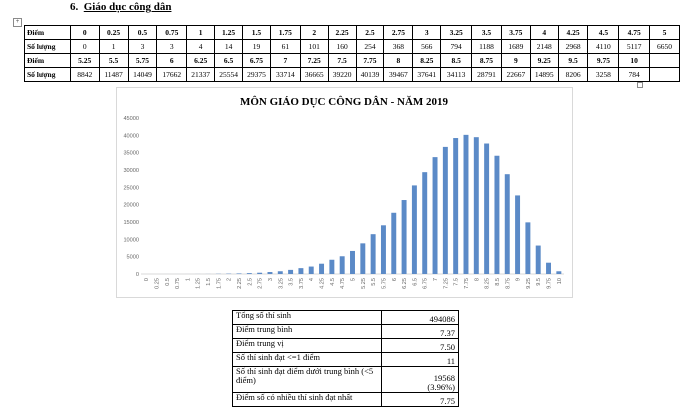 The image size is (680, 407). Describe the element at coordinates (344, 101) in the screenshot. I see `chart-title: MÔN GIÁO DỤC CÔNG DÂN - NĂM 2019` at that location.